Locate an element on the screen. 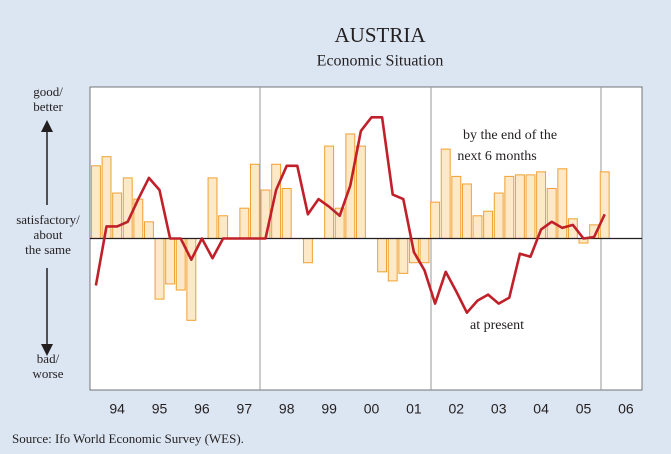 This screenshot has width=671, height=454. x-tick-label: 02 is located at coordinates (457, 409).